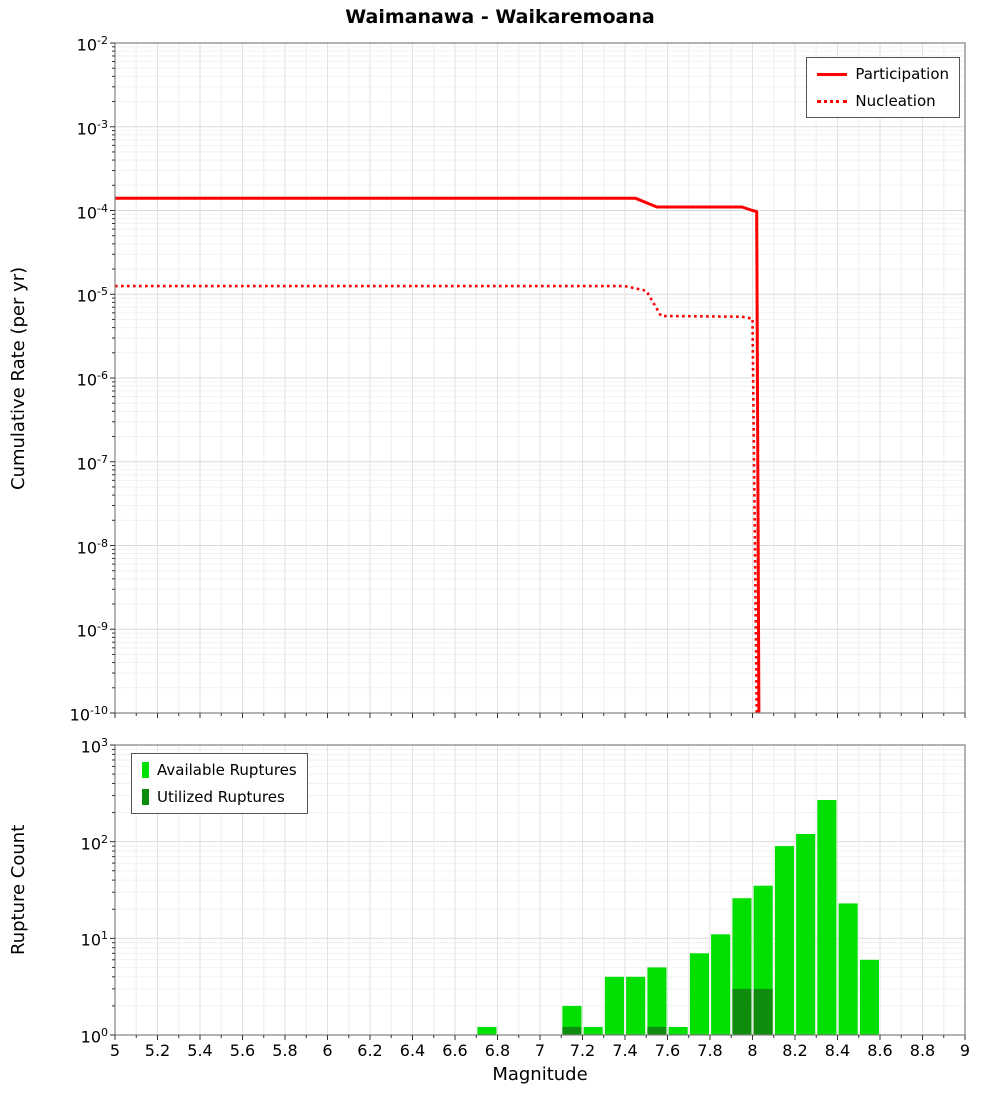 This screenshot has width=1000, height=1100. What do you see at coordinates (92, 128) in the screenshot?
I see `y-tick-label-top: 10⁻³` at bounding box center [92, 128].